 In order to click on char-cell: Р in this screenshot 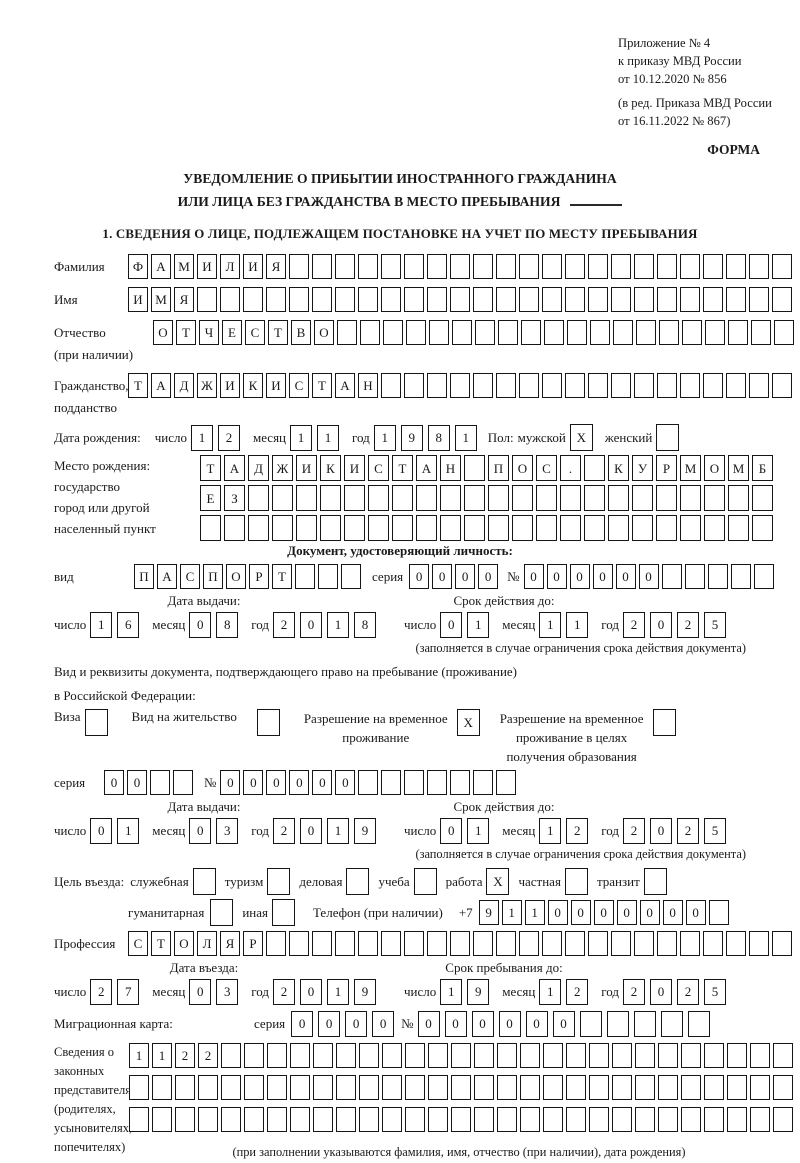, I will do `click(259, 576)`.